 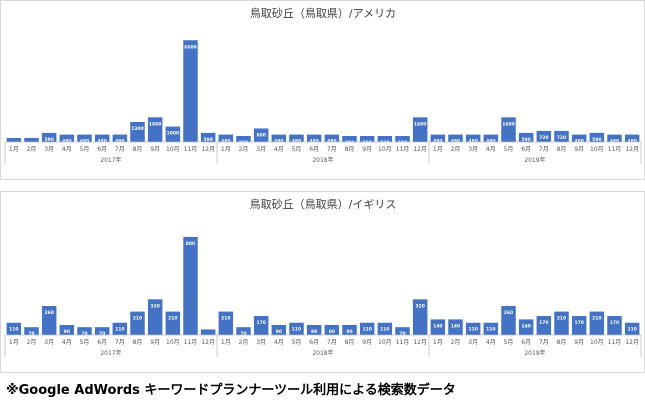 I want to click on uk-month-tick: 4月, so click(x=67, y=342).